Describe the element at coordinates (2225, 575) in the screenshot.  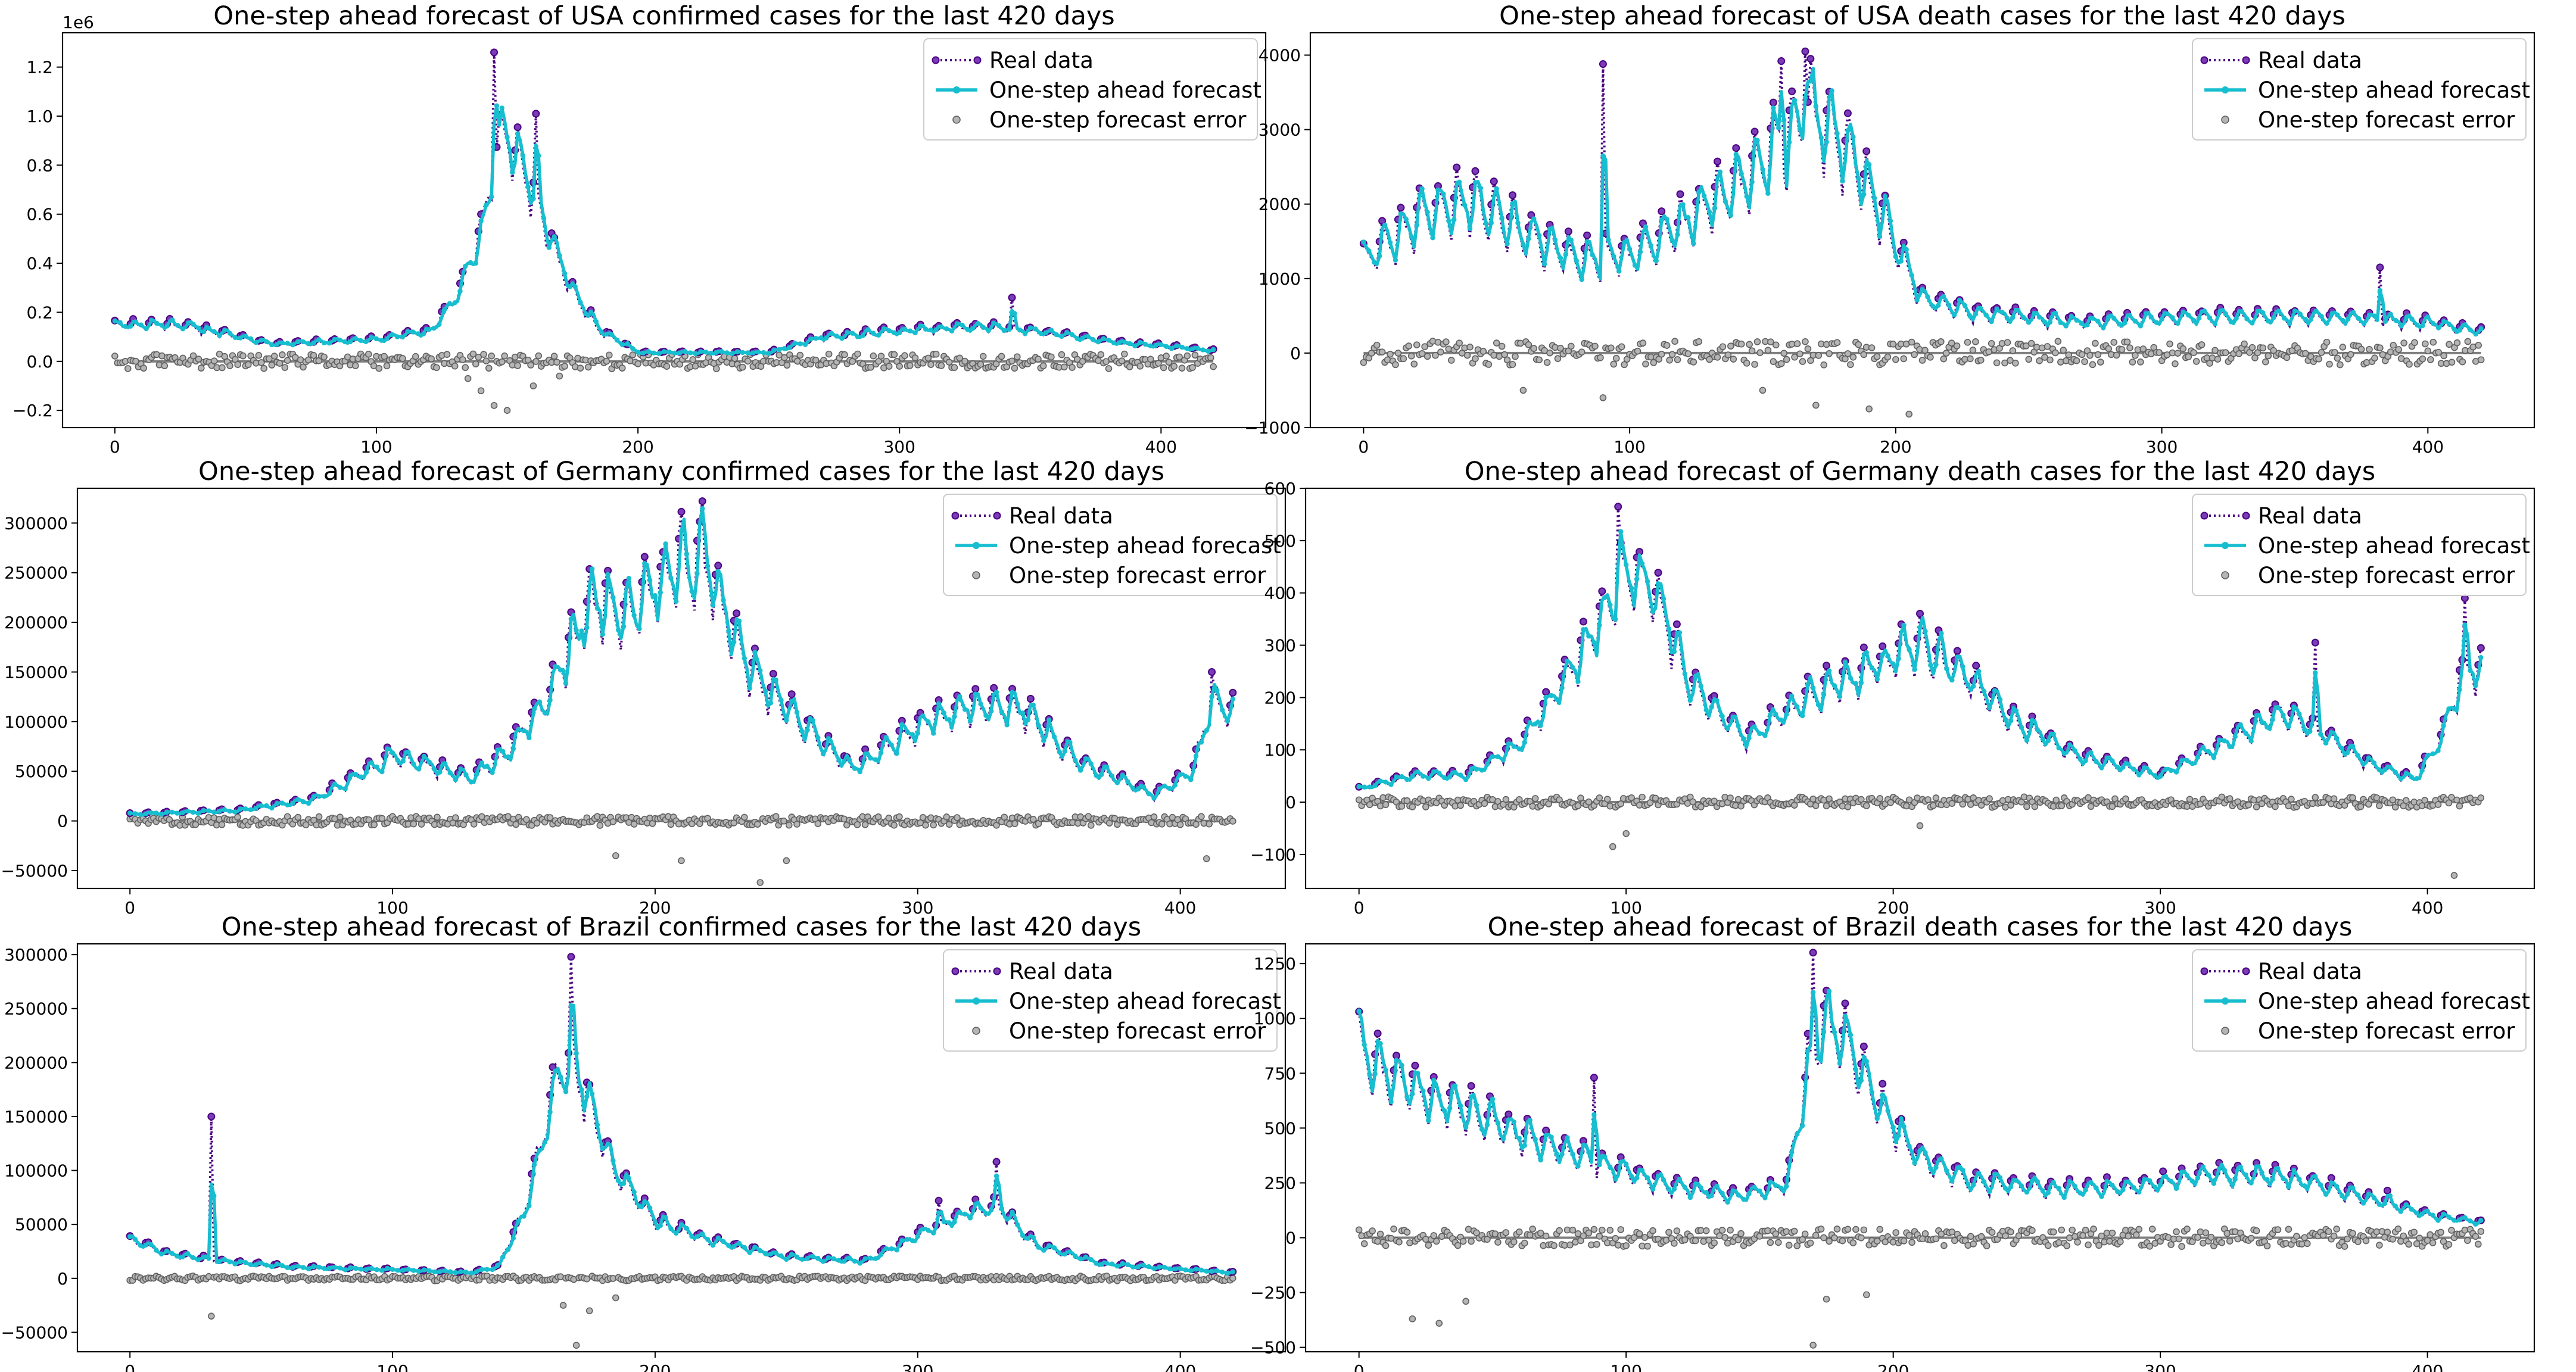
I see `legend-swatch-error` at that location.